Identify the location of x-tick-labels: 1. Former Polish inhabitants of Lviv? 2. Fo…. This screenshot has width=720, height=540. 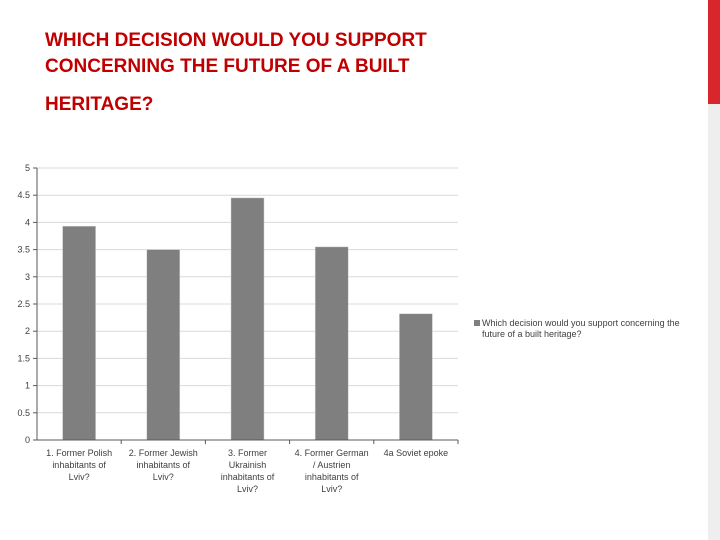
(247, 471).